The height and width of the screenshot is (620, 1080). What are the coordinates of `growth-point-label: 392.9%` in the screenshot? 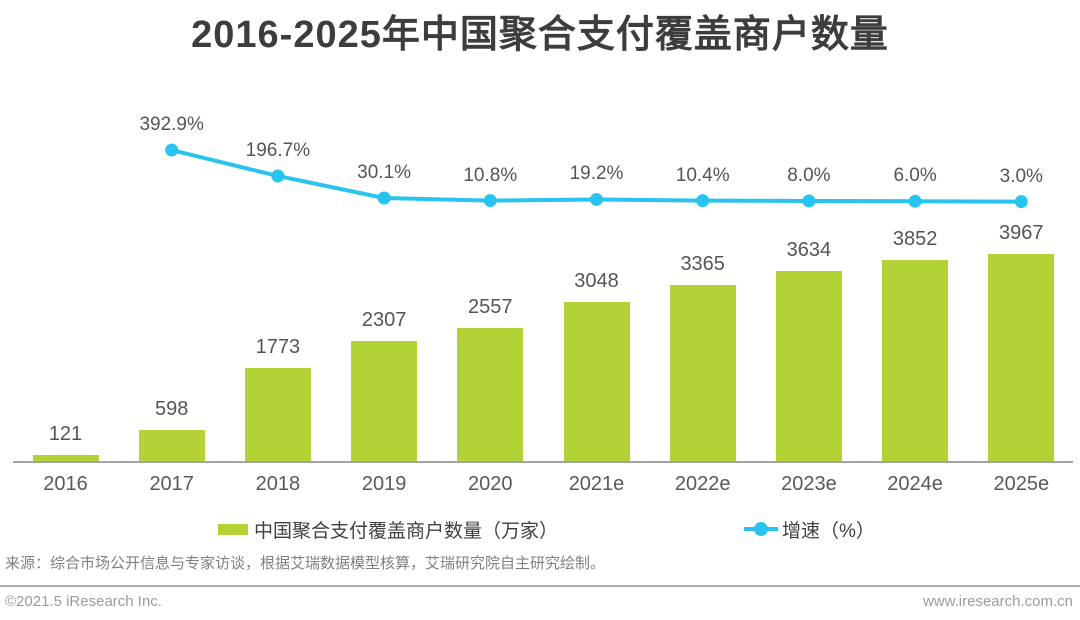 It's located at (171, 125).